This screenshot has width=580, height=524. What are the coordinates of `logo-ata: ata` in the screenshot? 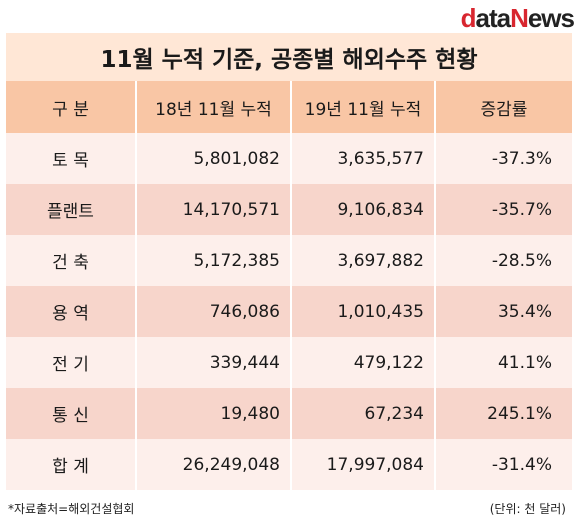 It's located at (493, 18).